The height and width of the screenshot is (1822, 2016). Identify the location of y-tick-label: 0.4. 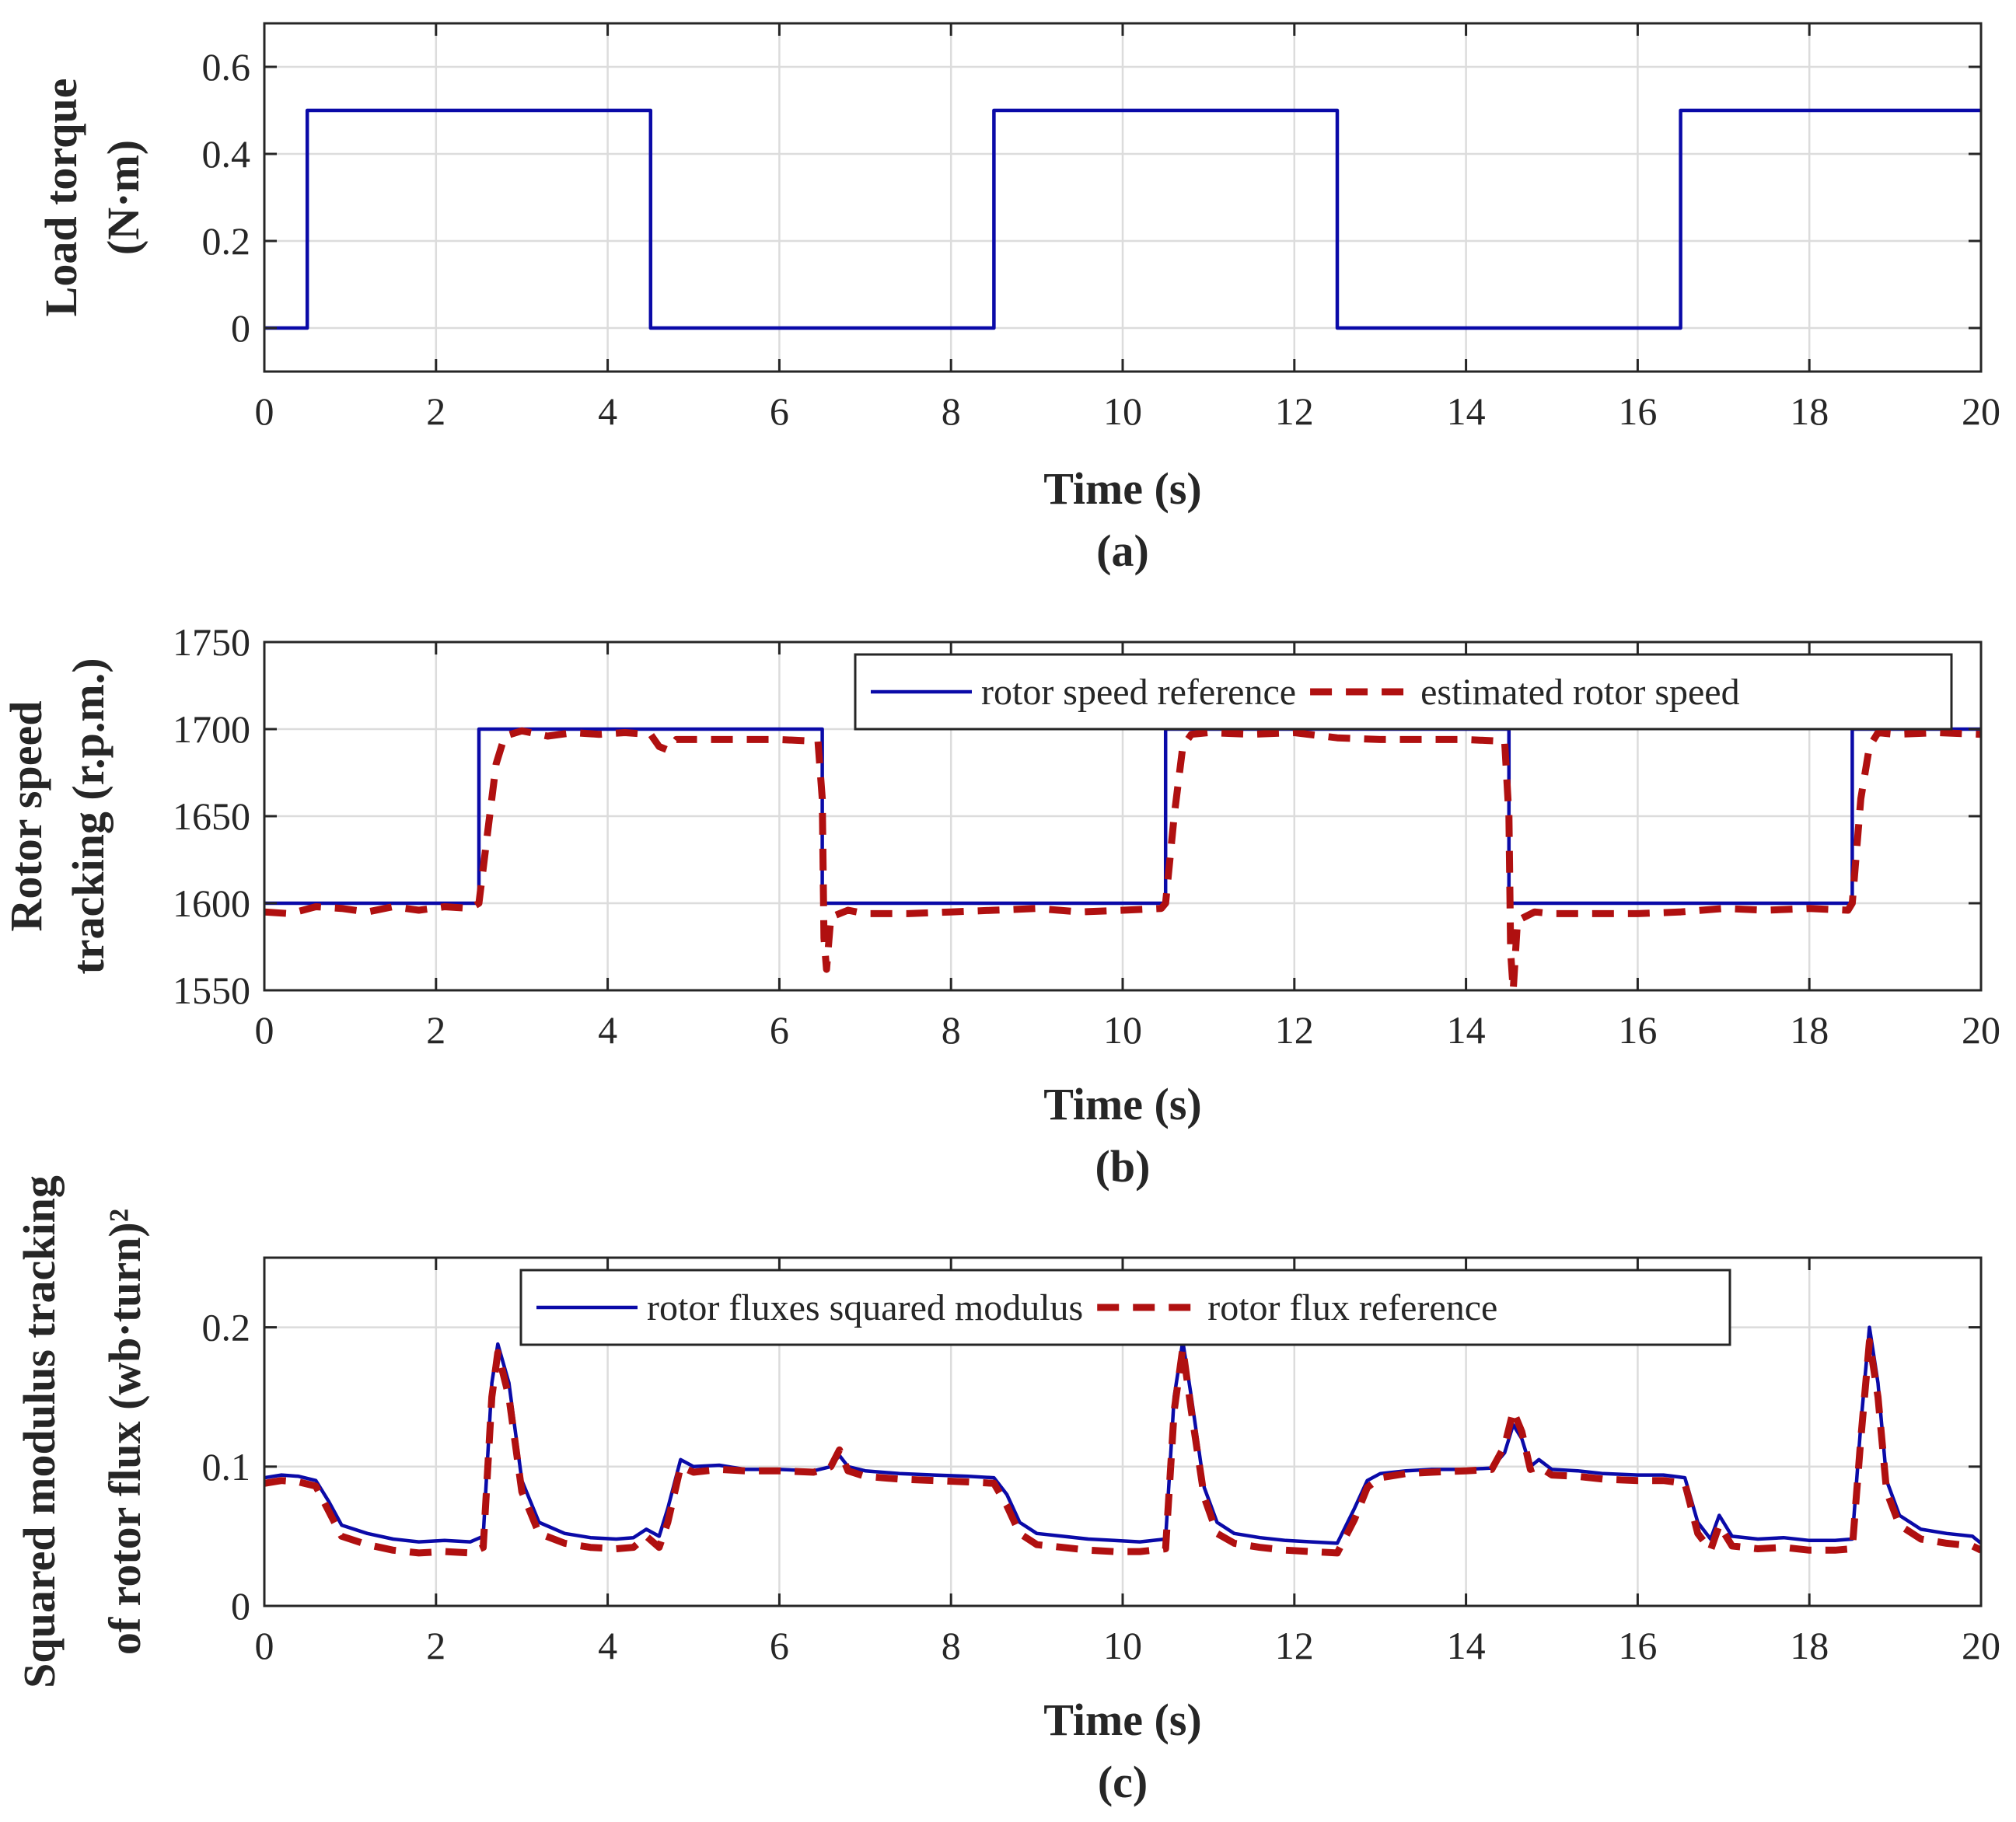
(227, 154).